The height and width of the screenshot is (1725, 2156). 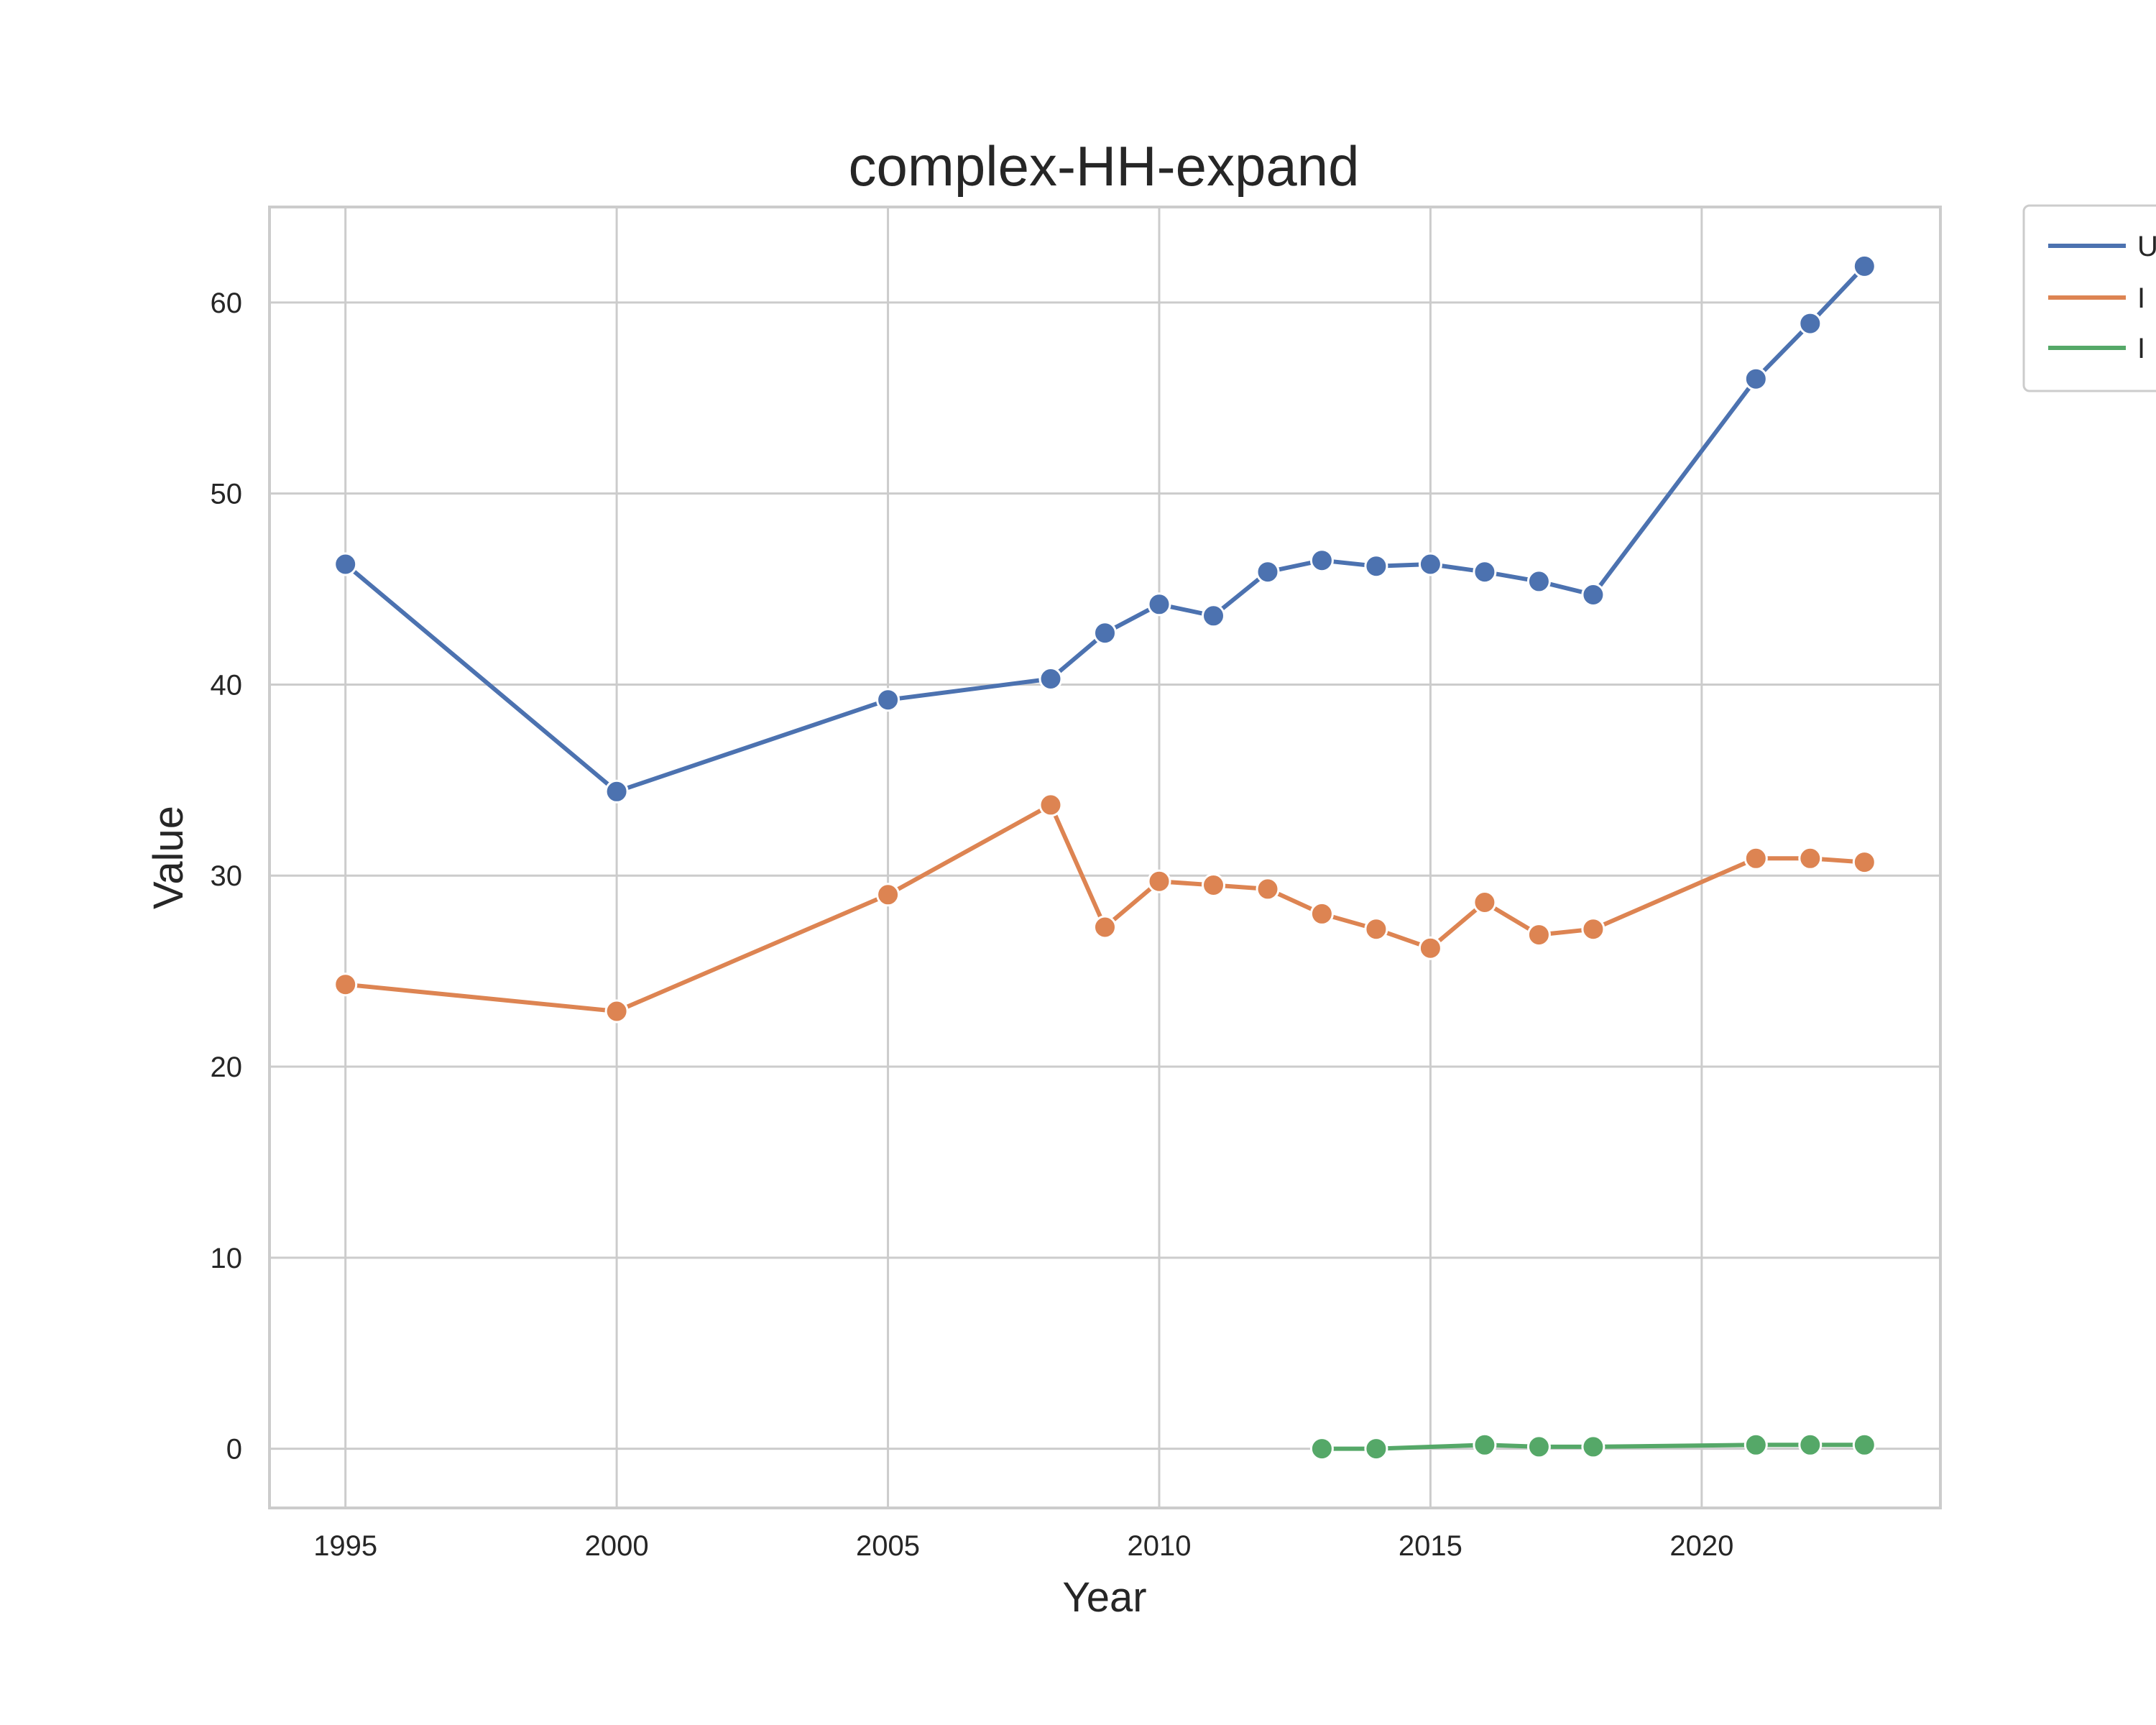 What do you see at coordinates (2141, 348) in the screenshot?
I see `legend-label-3: I` at bounding box center [2141, 348].